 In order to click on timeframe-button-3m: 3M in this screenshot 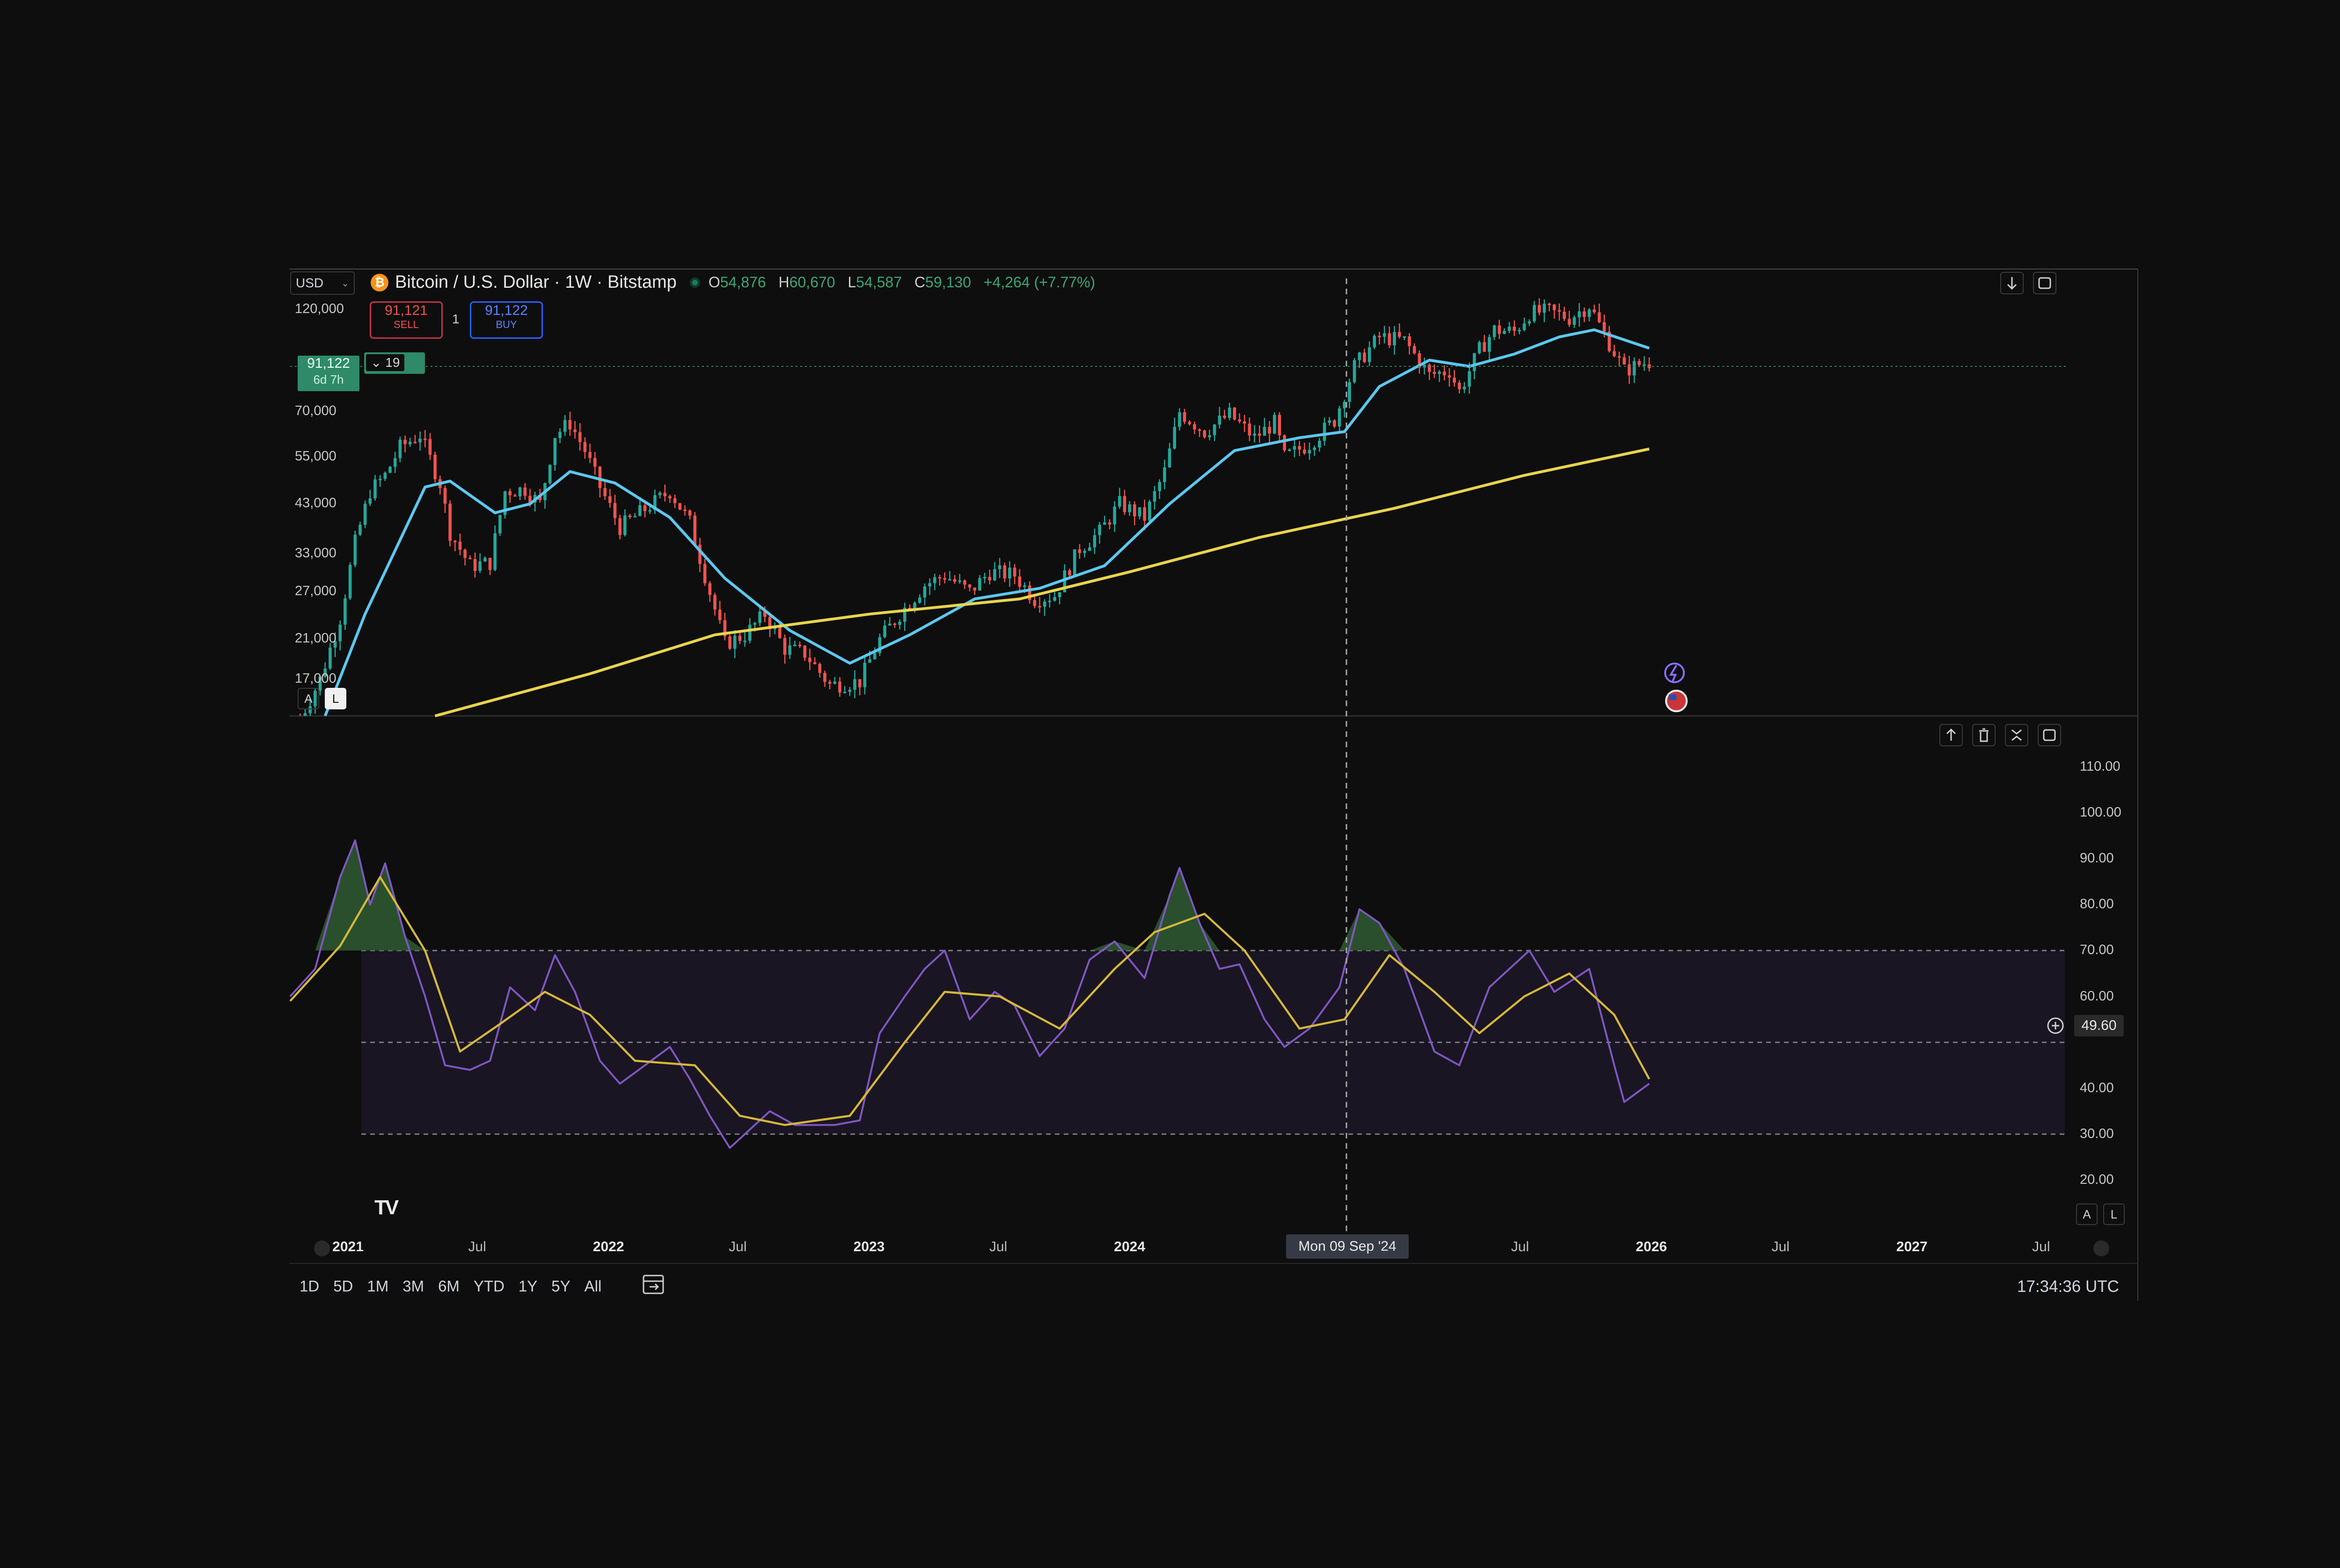, I will do `click(413, 1286)`.